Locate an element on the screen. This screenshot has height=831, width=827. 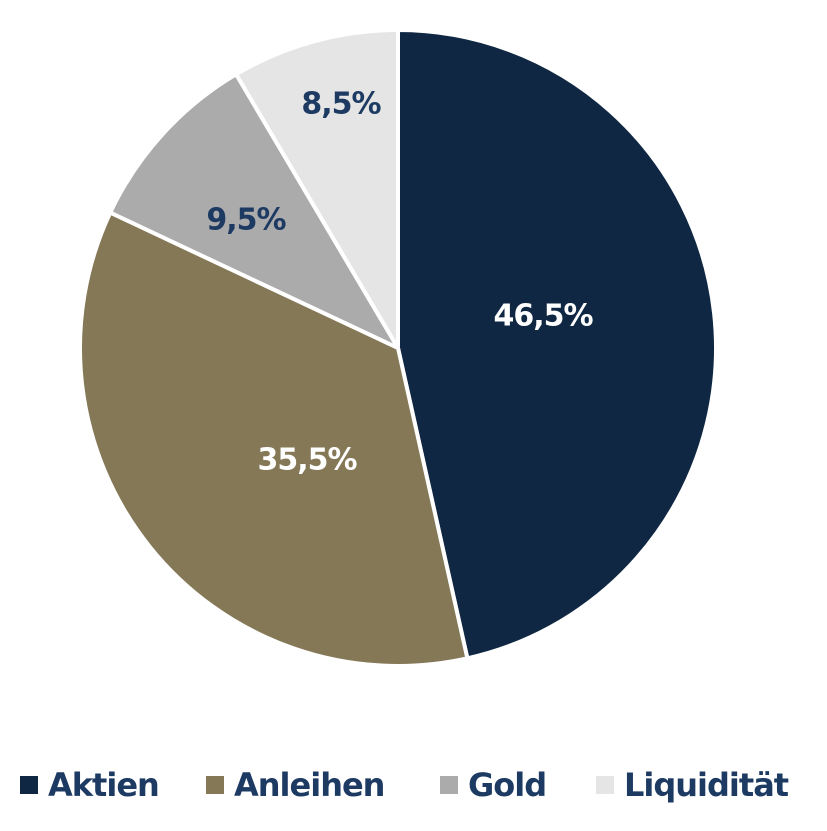
legend-swatch-gold is located at coordinates (449, 785).